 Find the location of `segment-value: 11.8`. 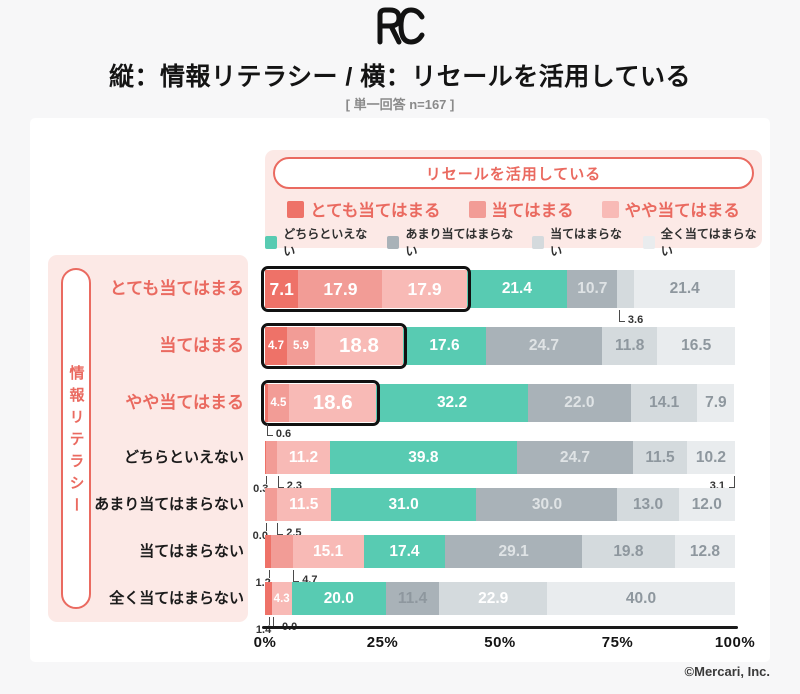

segment-value: 11.8 is located at coordinates (630, 345).